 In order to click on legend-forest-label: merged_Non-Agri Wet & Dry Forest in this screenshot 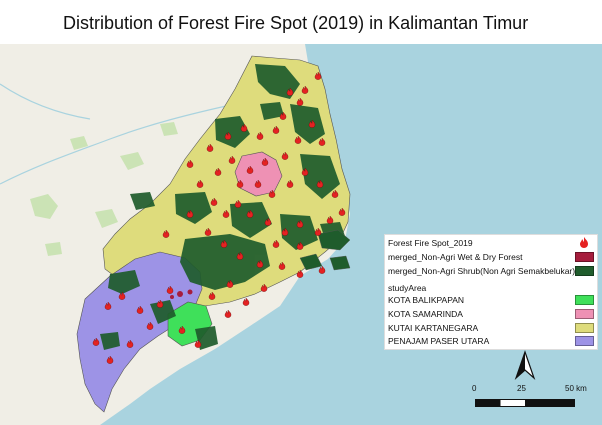, I will do `click(455, 257)`.